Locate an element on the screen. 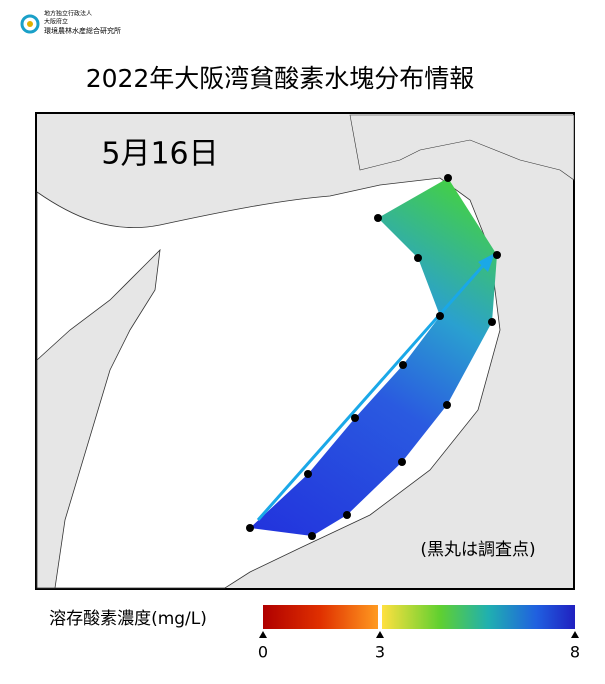  colorbar-tick-label: 3 is located at coordinates (380, 652).